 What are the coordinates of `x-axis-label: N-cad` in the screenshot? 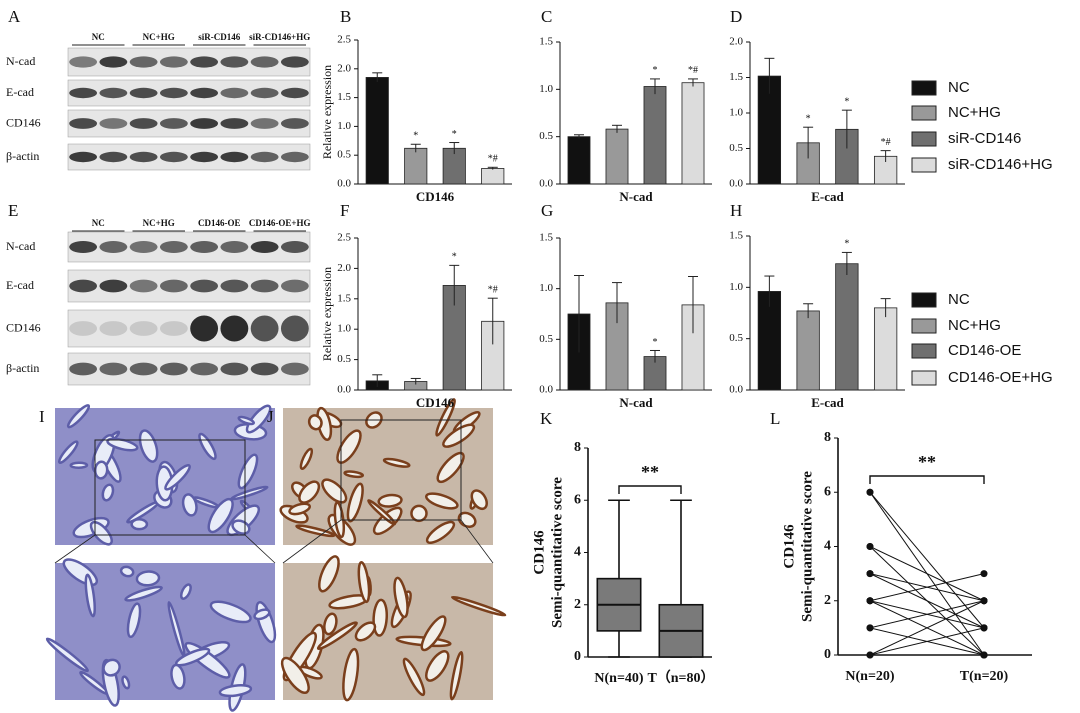 It's located at (636, 402).